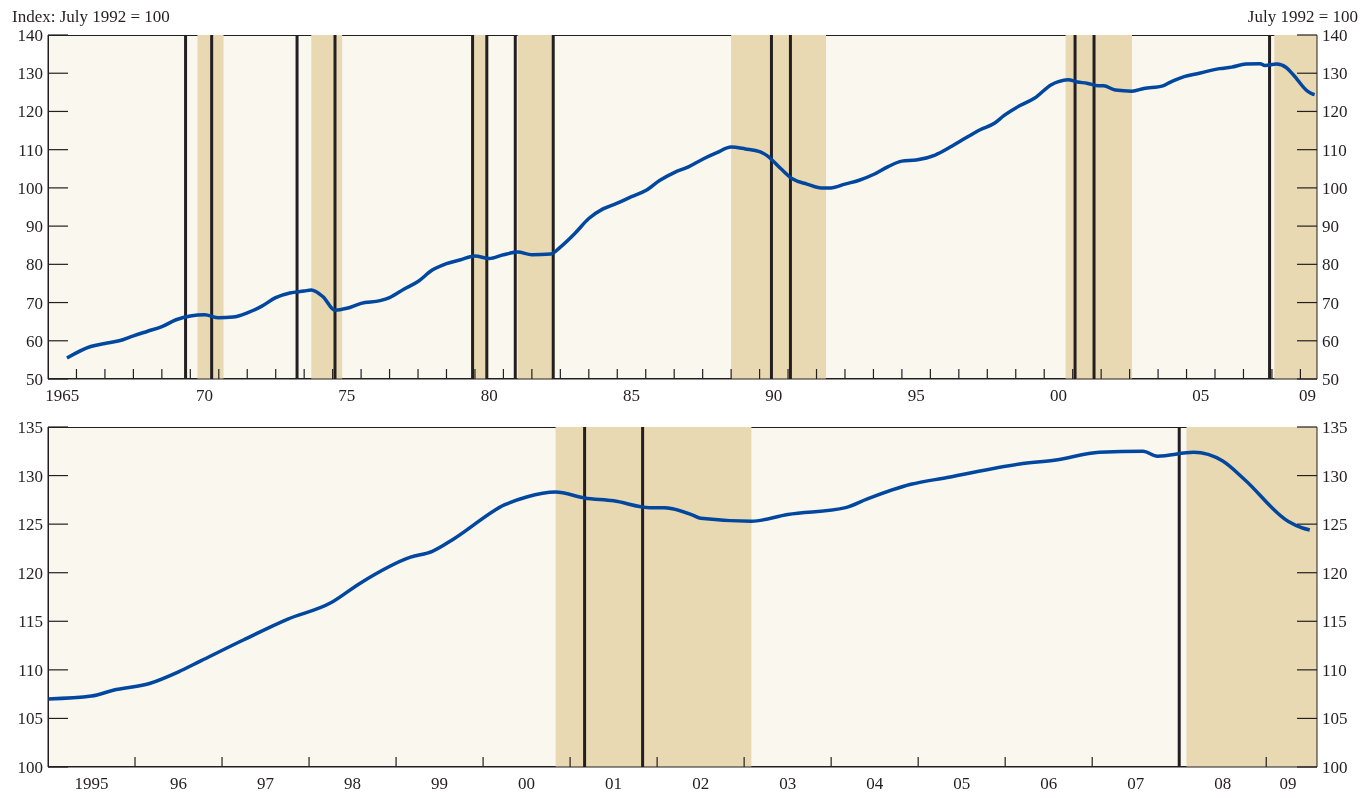 The width and height of the screenshot is (1366, 798). Describe the element at coordinates (614, 783) in the screenshot. I see `x-tick-label: 01` at that location.